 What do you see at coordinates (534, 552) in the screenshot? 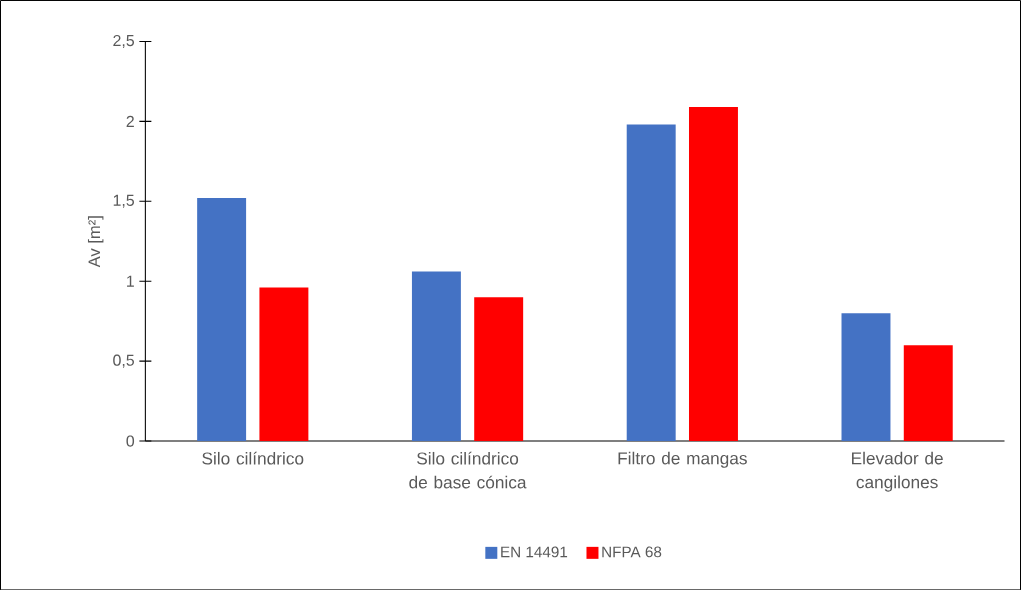
I see `legend-label: EN 14491` at bounding box center [534, 552].